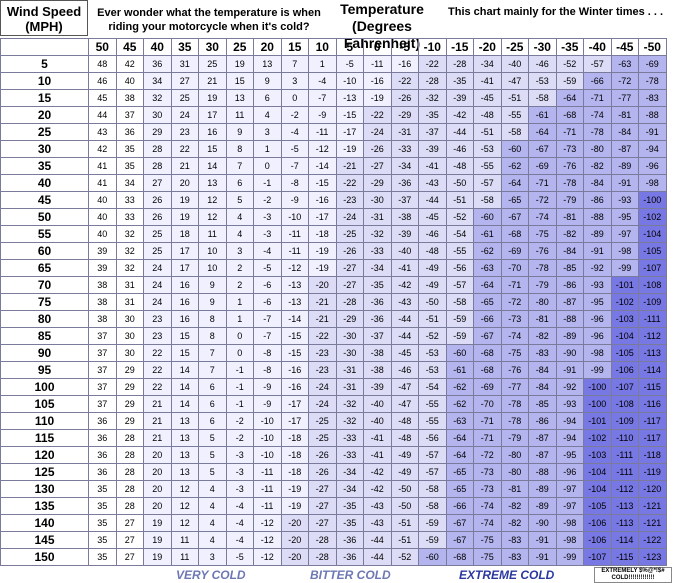 Image resolution: width=675 pixels, height=583 pixels. Describe the element at coordinates (624, 268) in the screenshot. I see `wind-chill-cell: -99` at that location.